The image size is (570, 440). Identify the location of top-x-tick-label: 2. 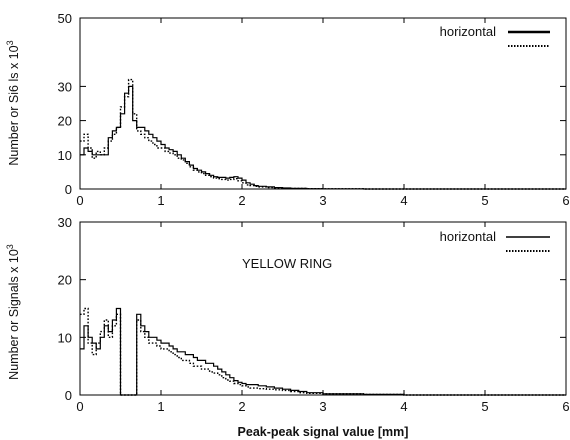
(241, 200).